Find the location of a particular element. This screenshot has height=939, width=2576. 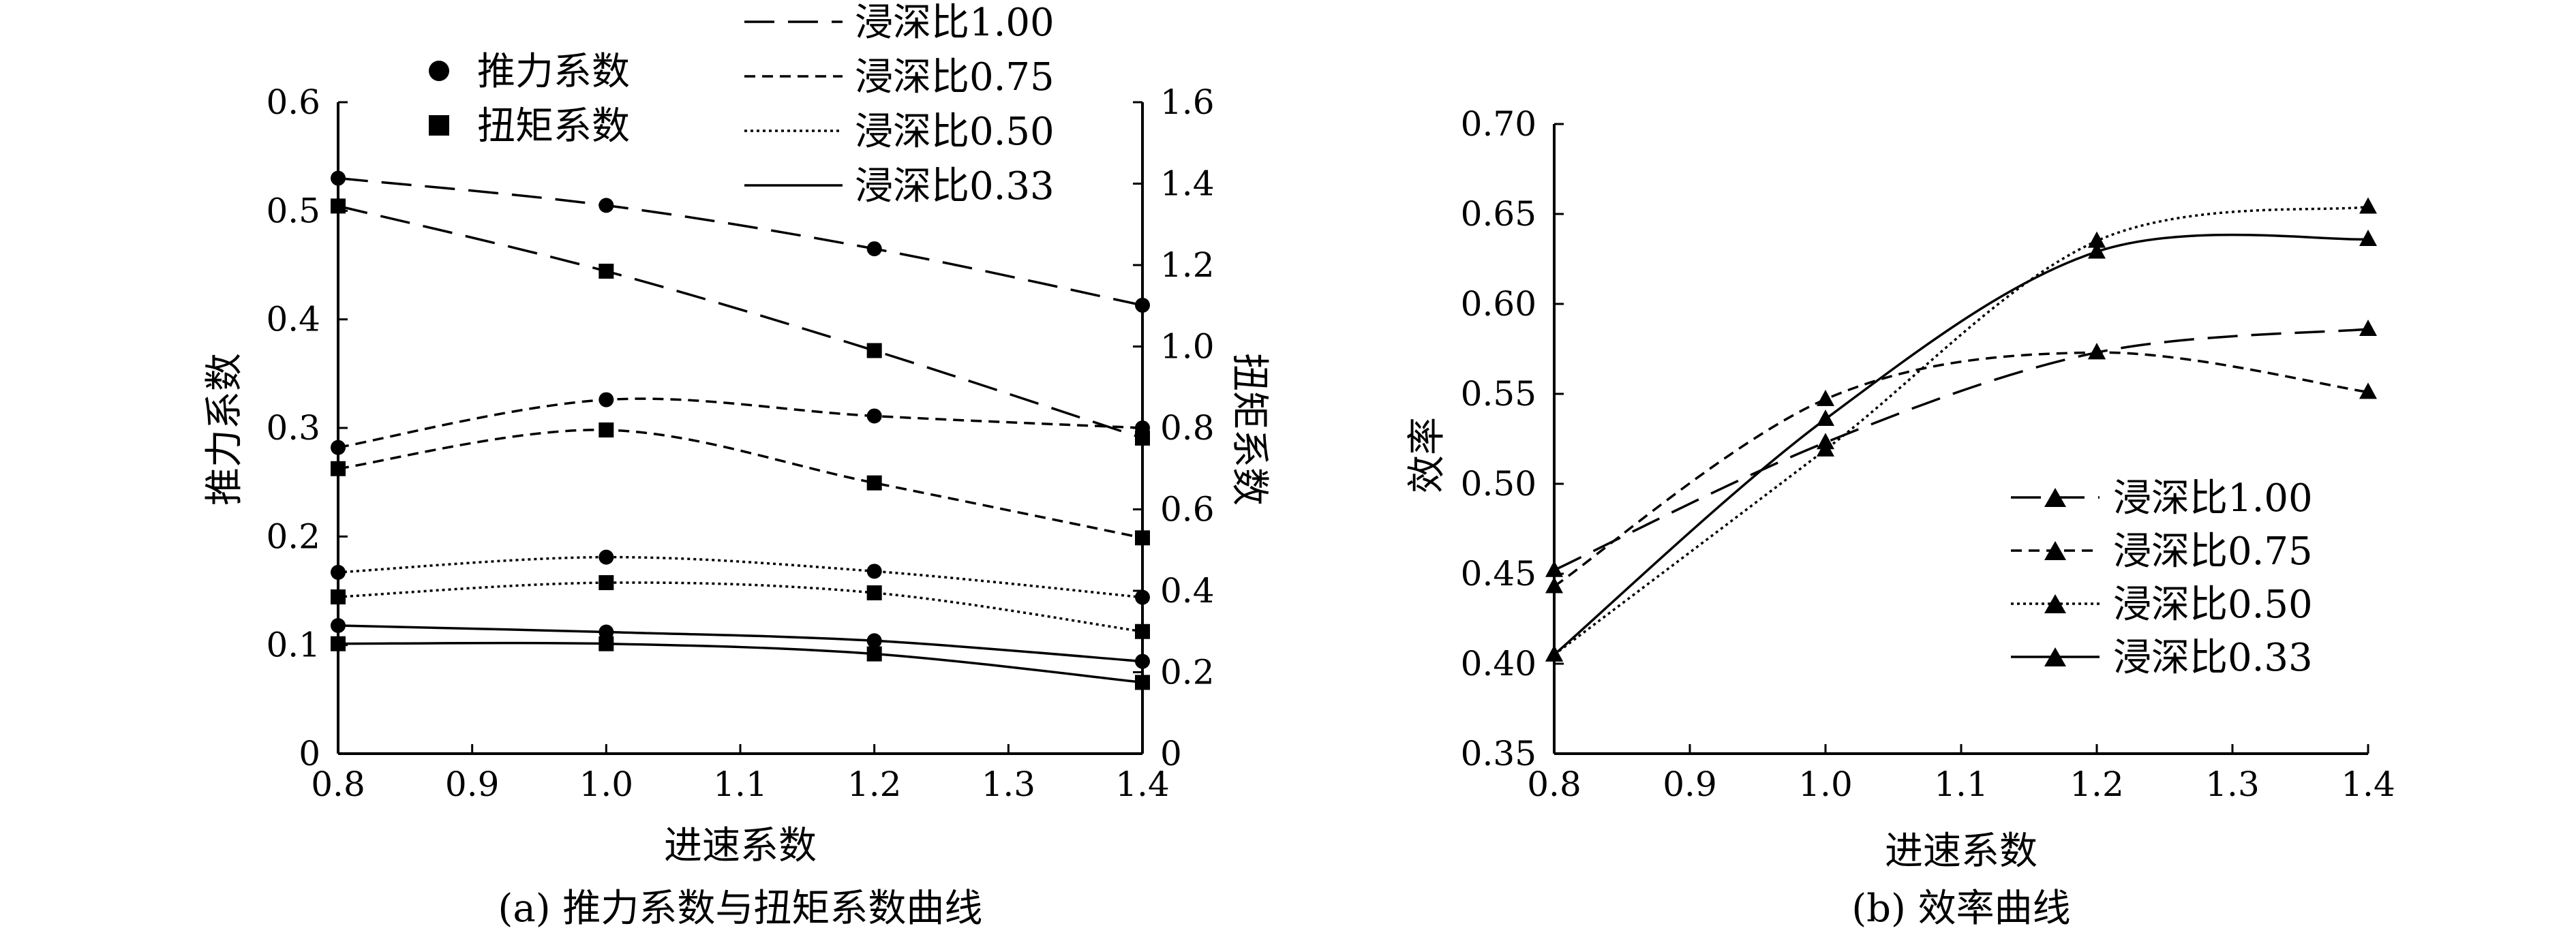

x-tick-label: 0.8 is located at coordinates (1554, 784).